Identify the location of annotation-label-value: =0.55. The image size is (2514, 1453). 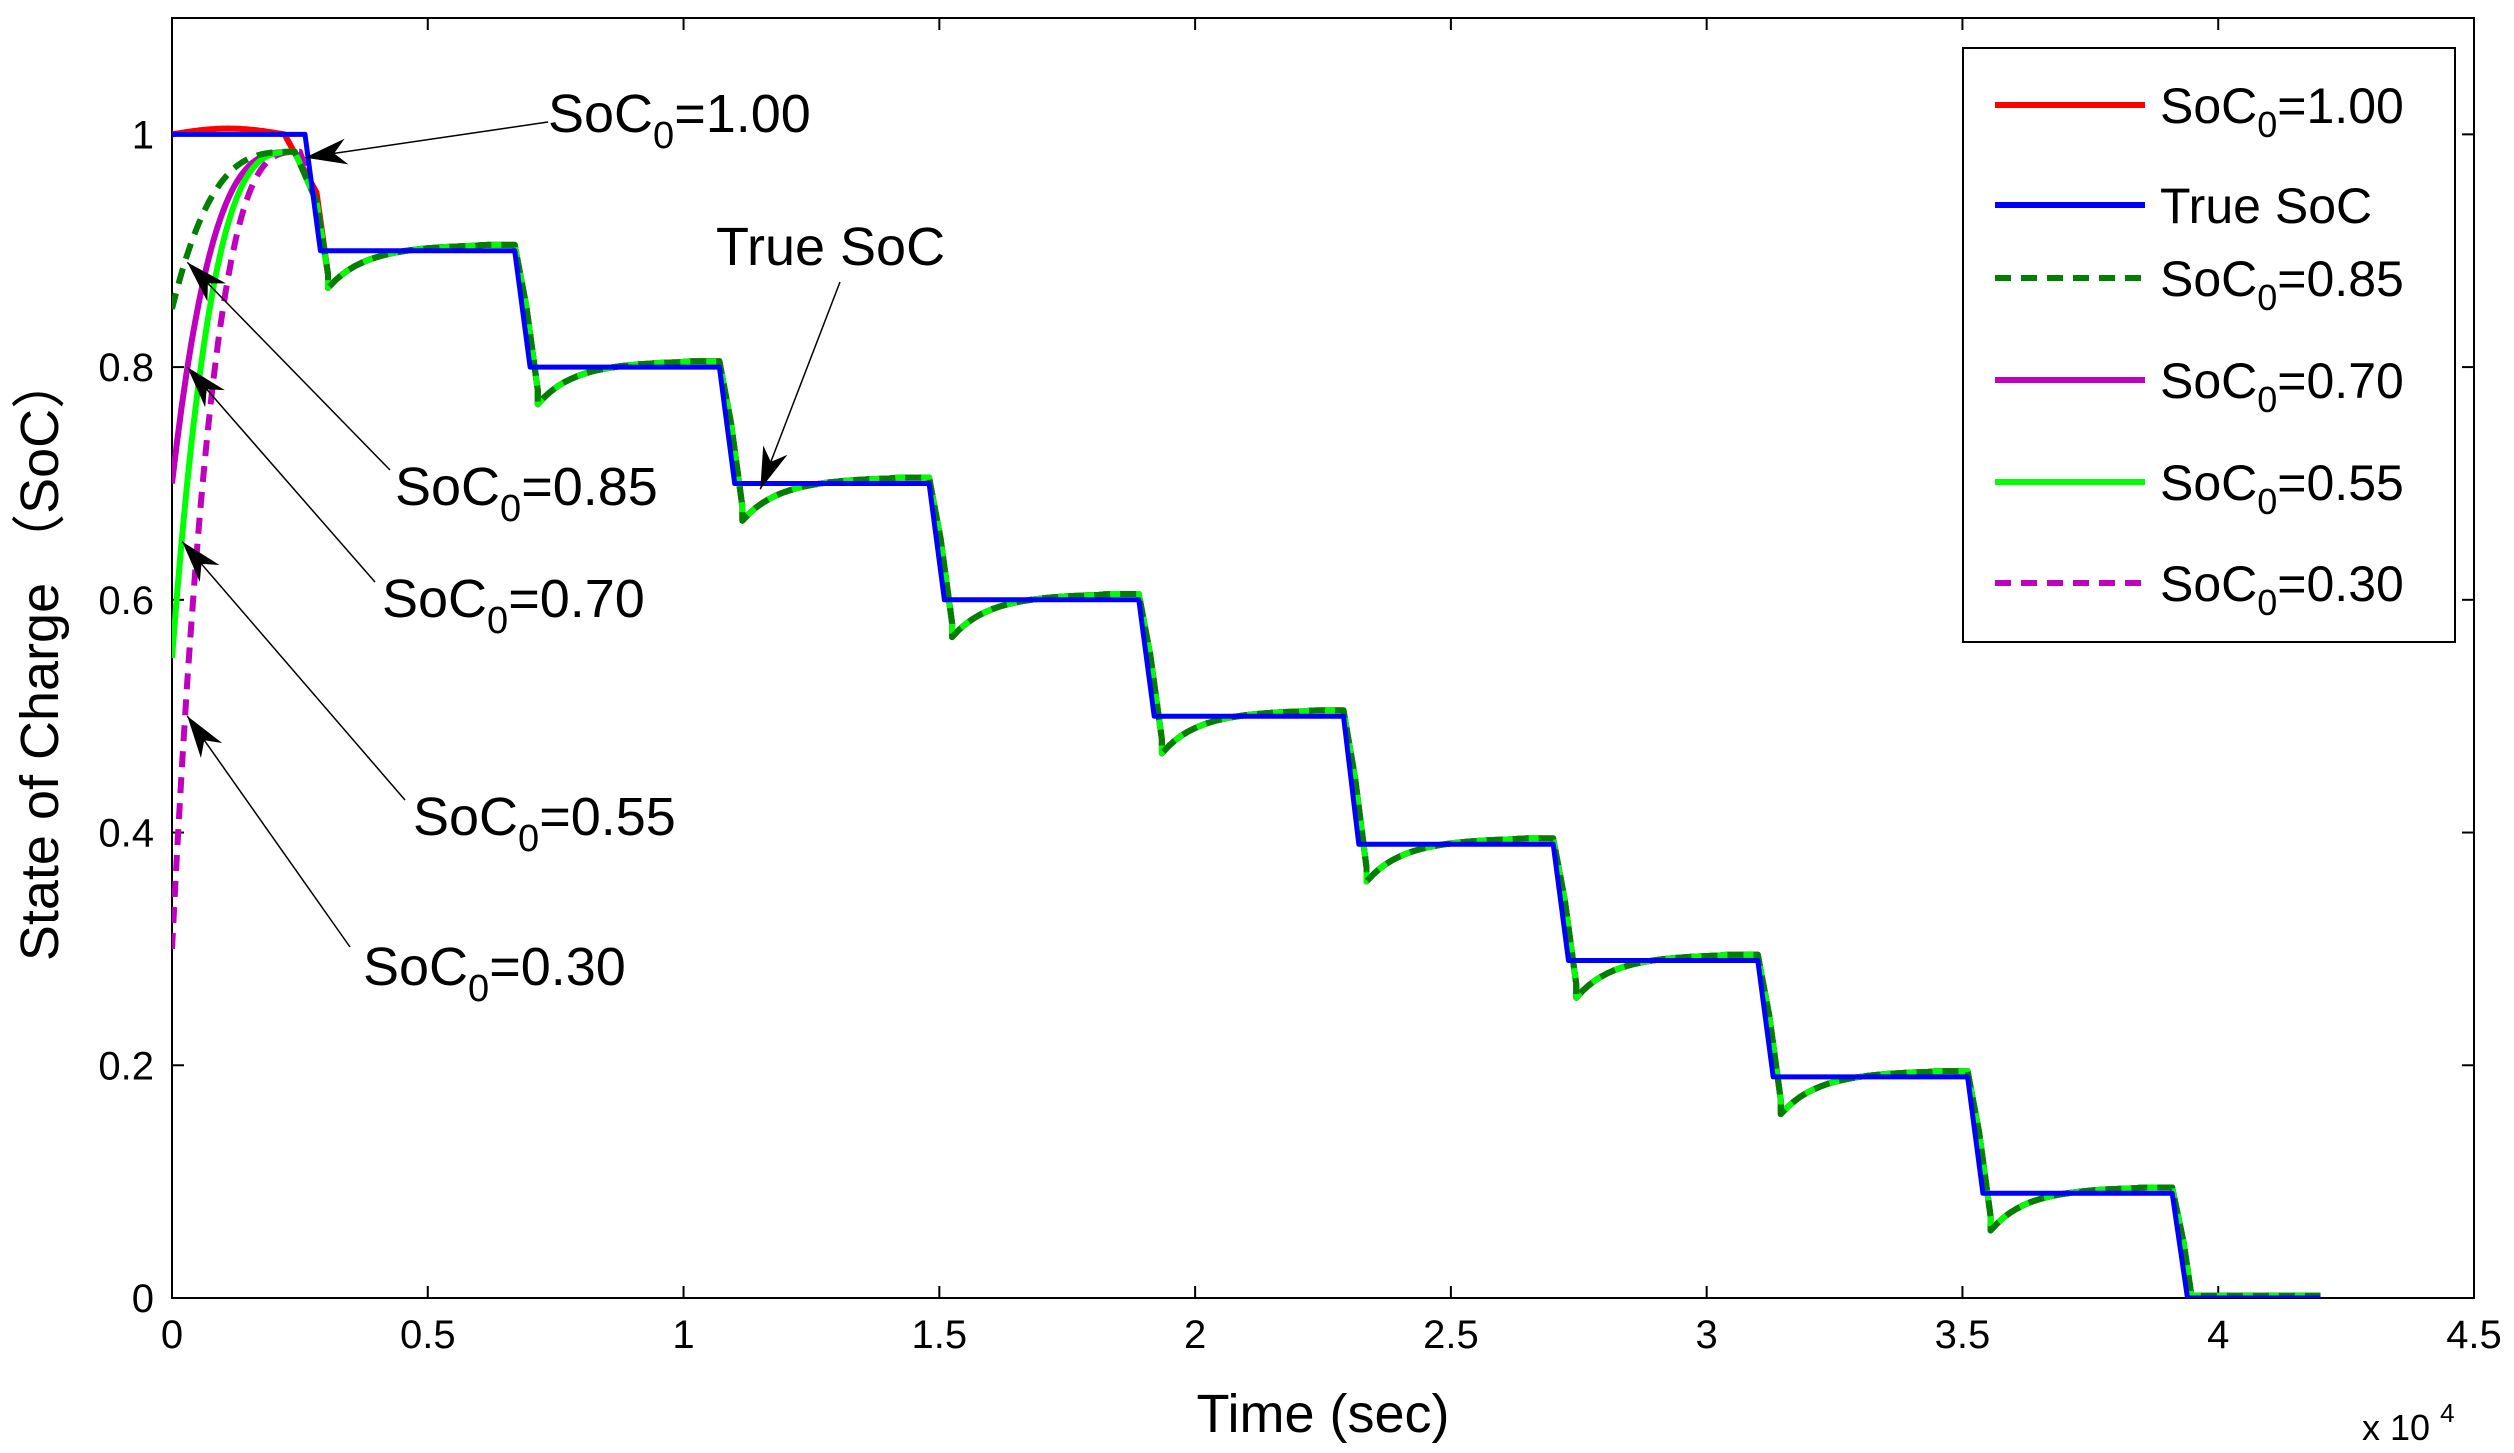
(607, 817).